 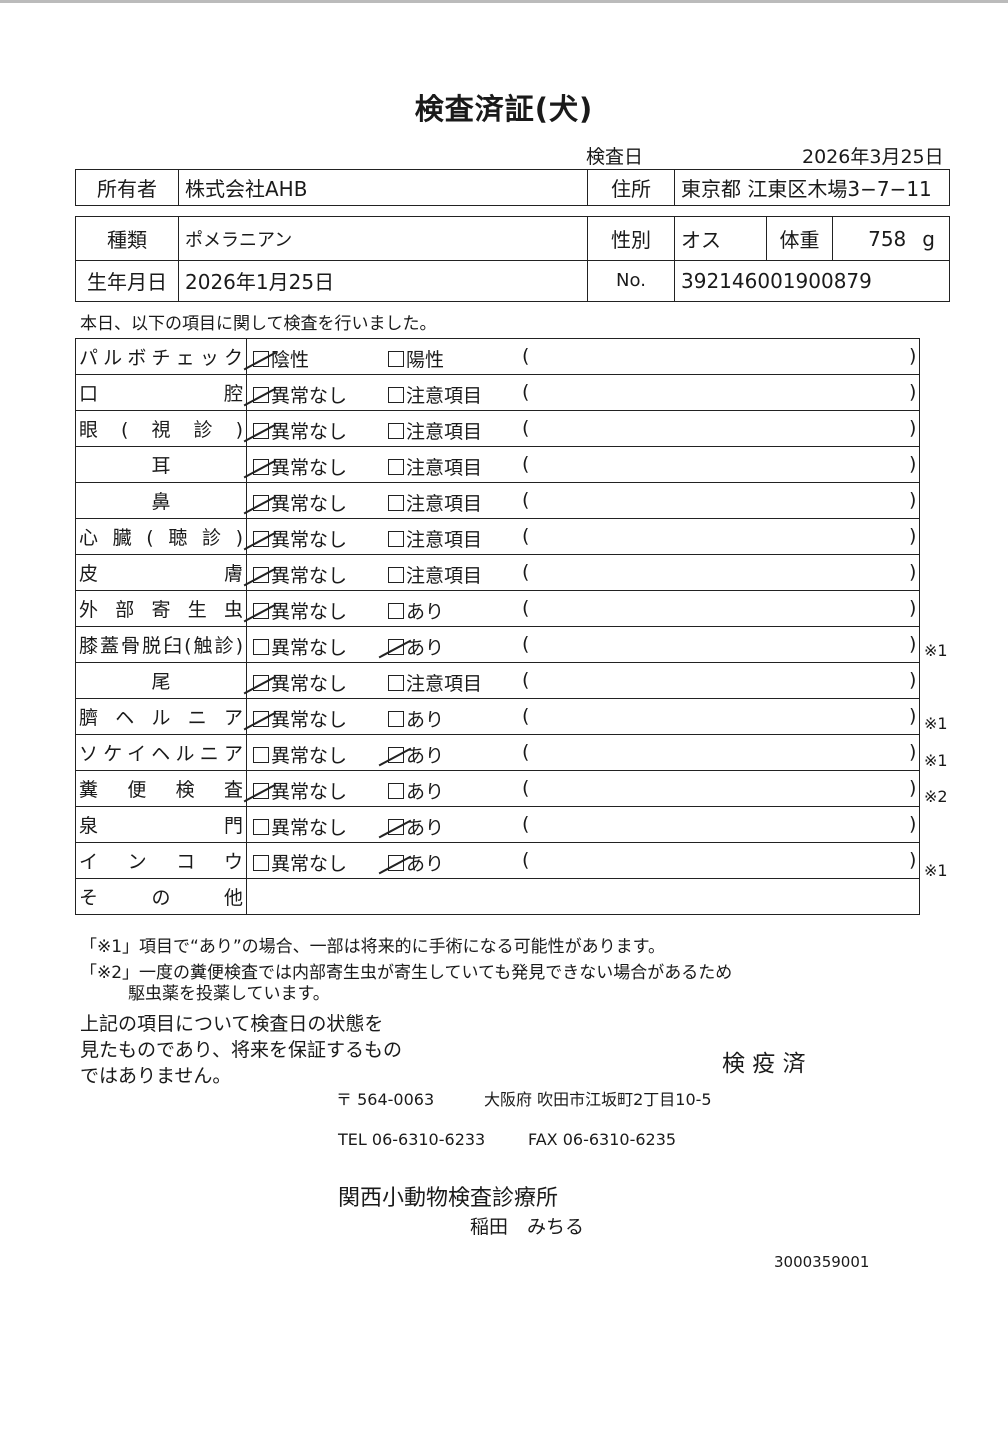 I want to click on option-2: 陽性, so click(x=416, y=358).